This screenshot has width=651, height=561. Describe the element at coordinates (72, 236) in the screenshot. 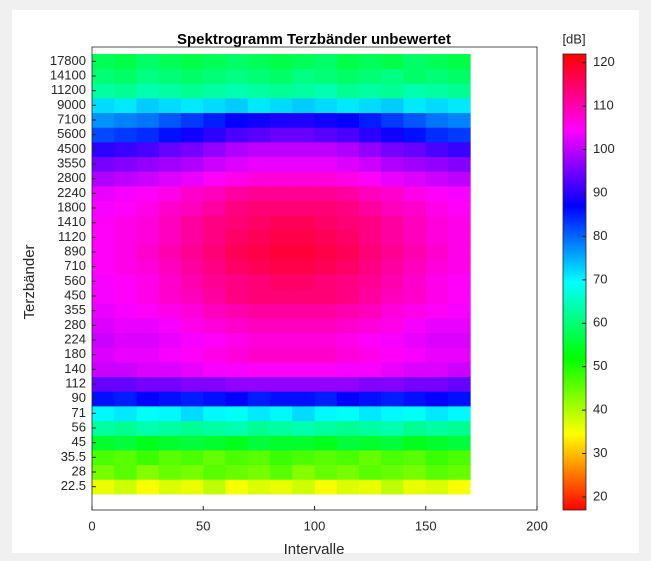

I see `y-tick-label: 1120` at that location.